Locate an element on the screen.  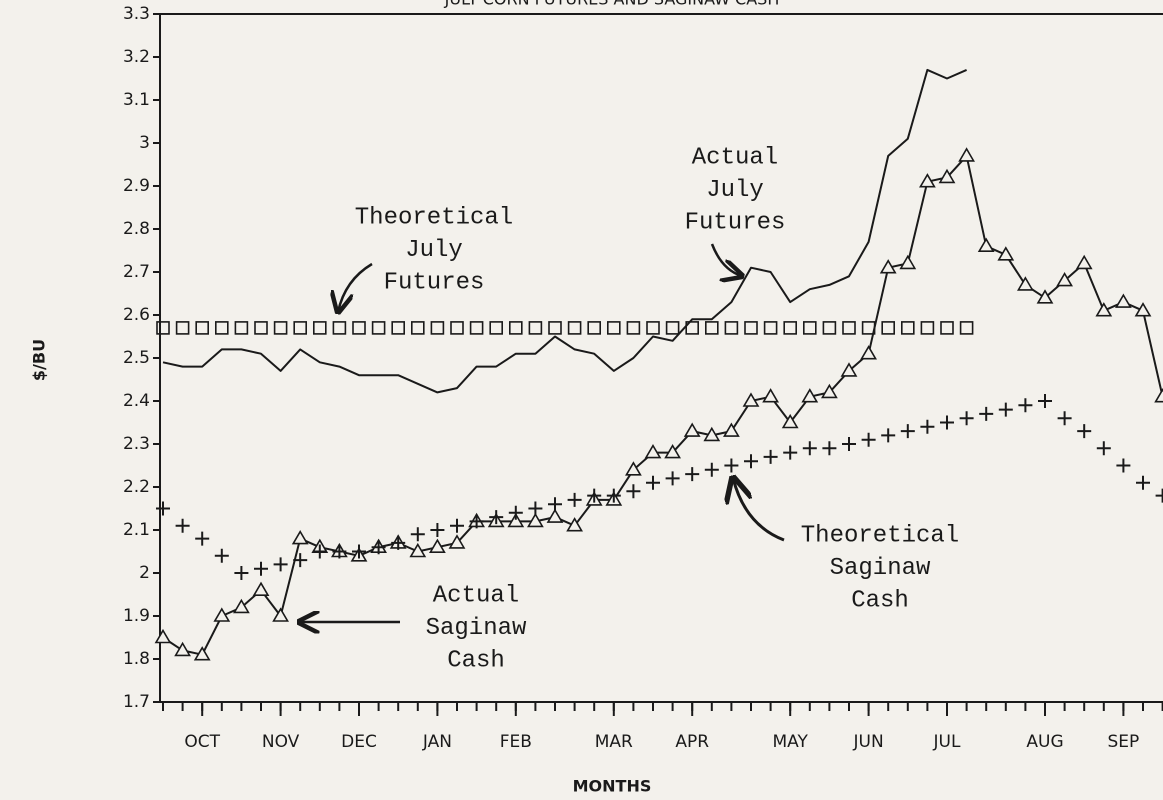
x-tick-label: JUL is located at coordinates (947, 742).